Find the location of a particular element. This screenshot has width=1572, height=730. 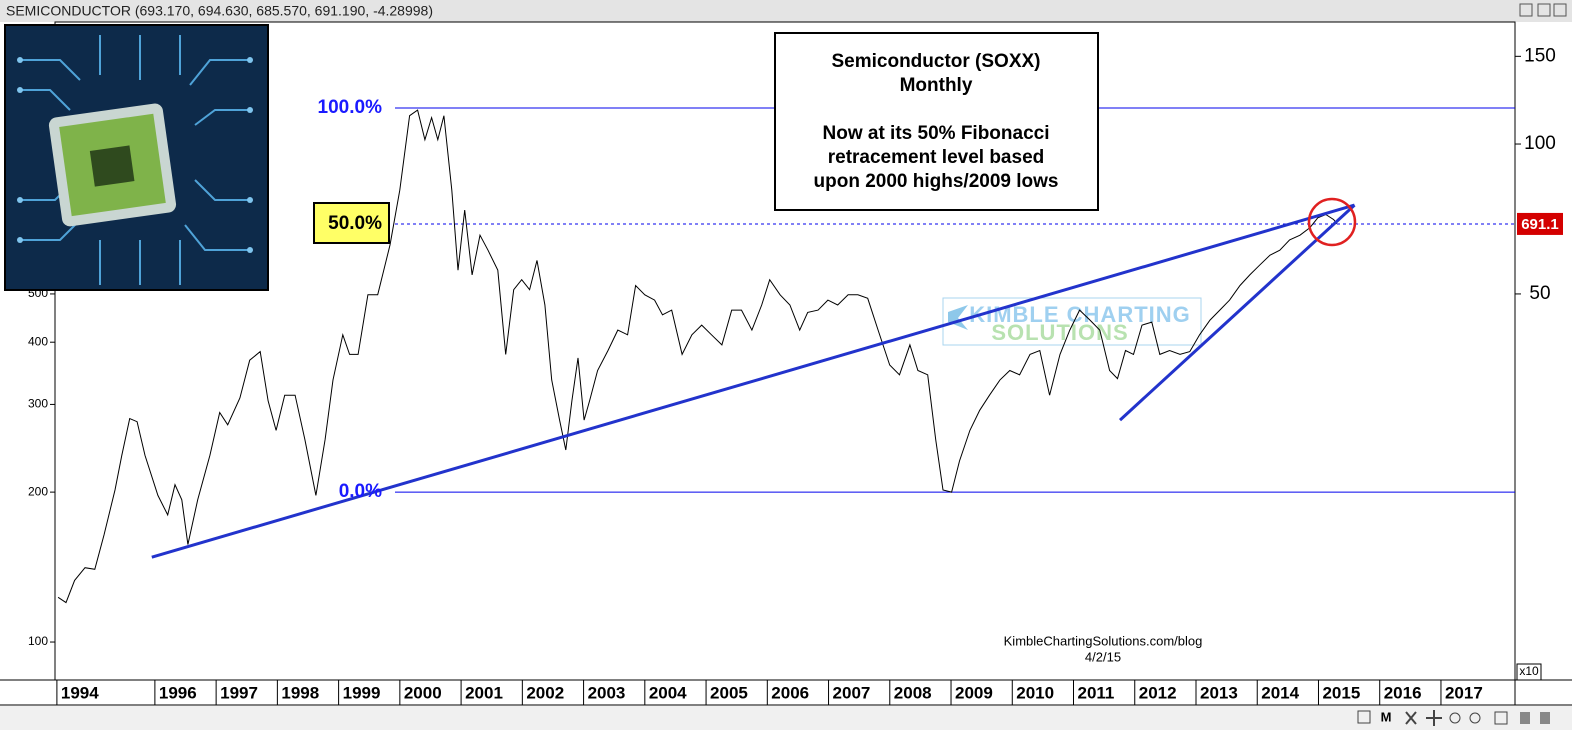

x-tick-label: 2002 is located at coordinates (545, 692).